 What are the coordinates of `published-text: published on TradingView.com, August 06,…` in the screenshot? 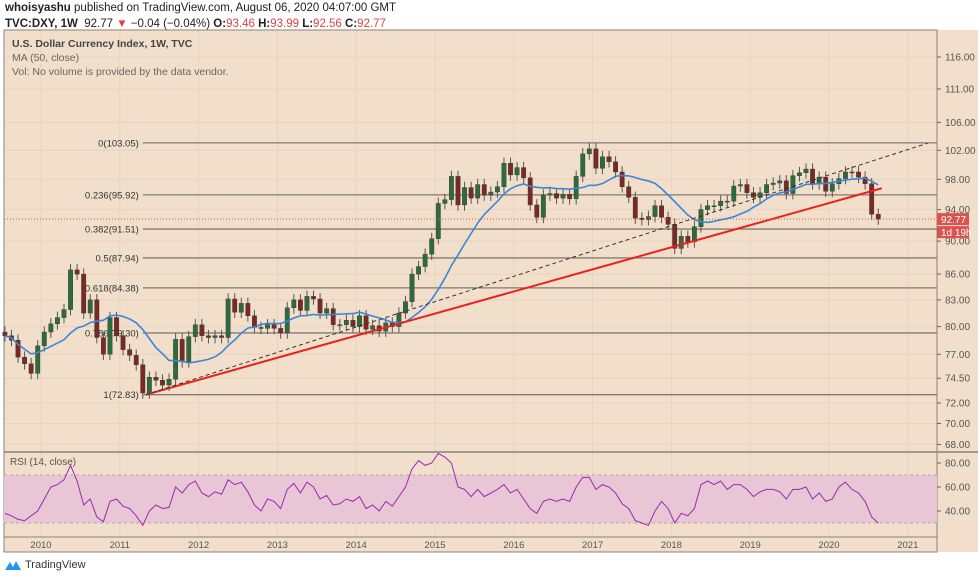 It's located at (235, 8).